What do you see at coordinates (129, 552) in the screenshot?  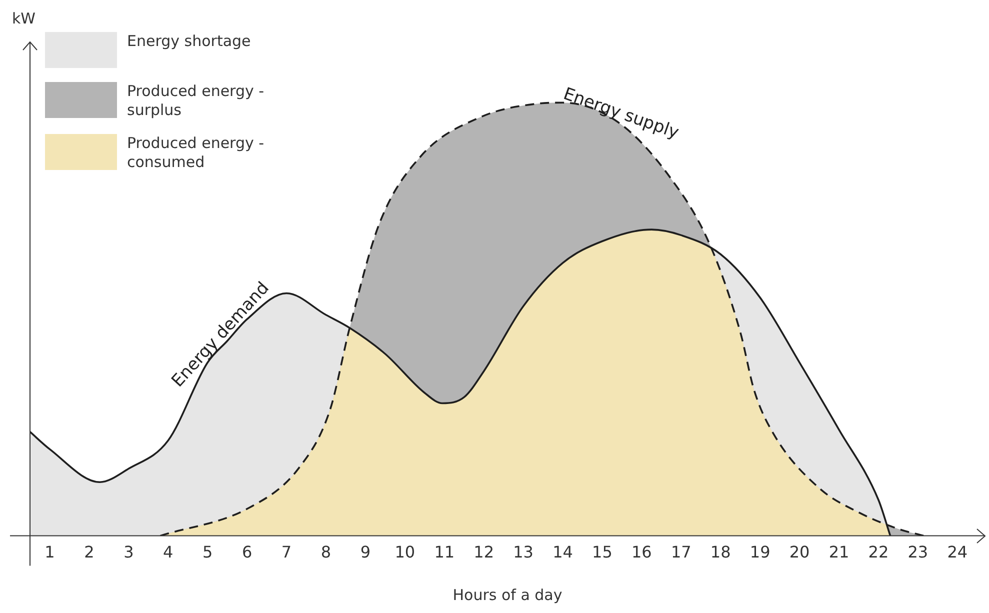 I see `x-tick-label: 3` at bounding box center [129, 552].